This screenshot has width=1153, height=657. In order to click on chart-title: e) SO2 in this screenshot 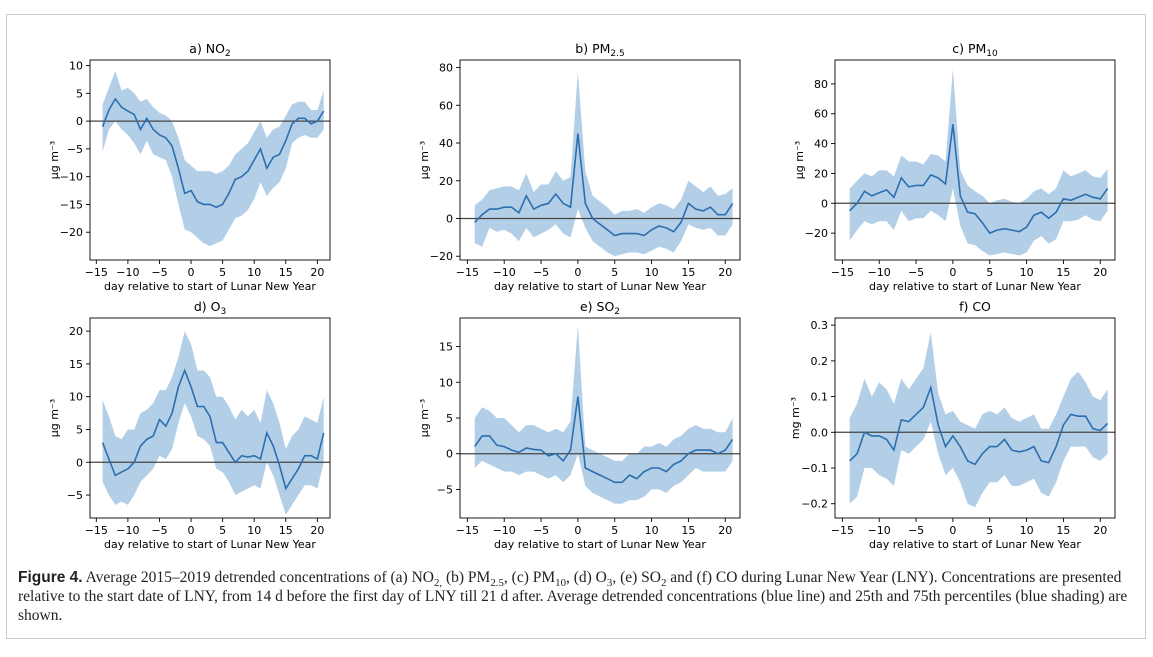, I will do `click(600, 308)`.